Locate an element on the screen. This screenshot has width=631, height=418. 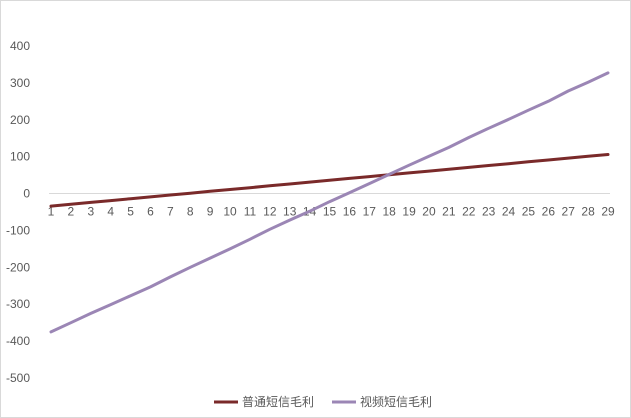
y-tick-label: 400 is located at coordinates (20, 46).